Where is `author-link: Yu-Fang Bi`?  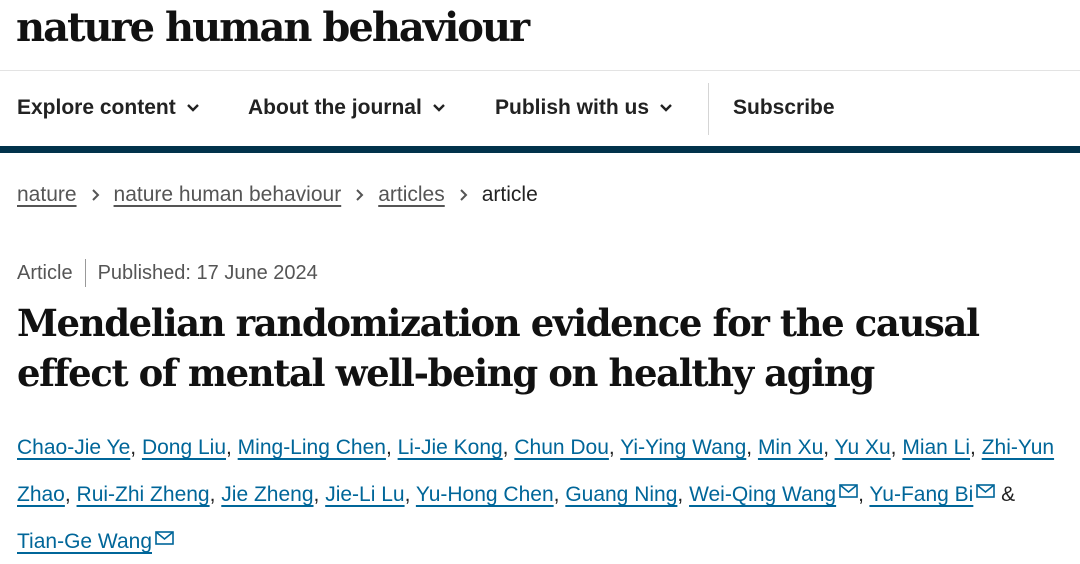
author-link: Yu-Fang Bi is located at coordinates (921, 494).